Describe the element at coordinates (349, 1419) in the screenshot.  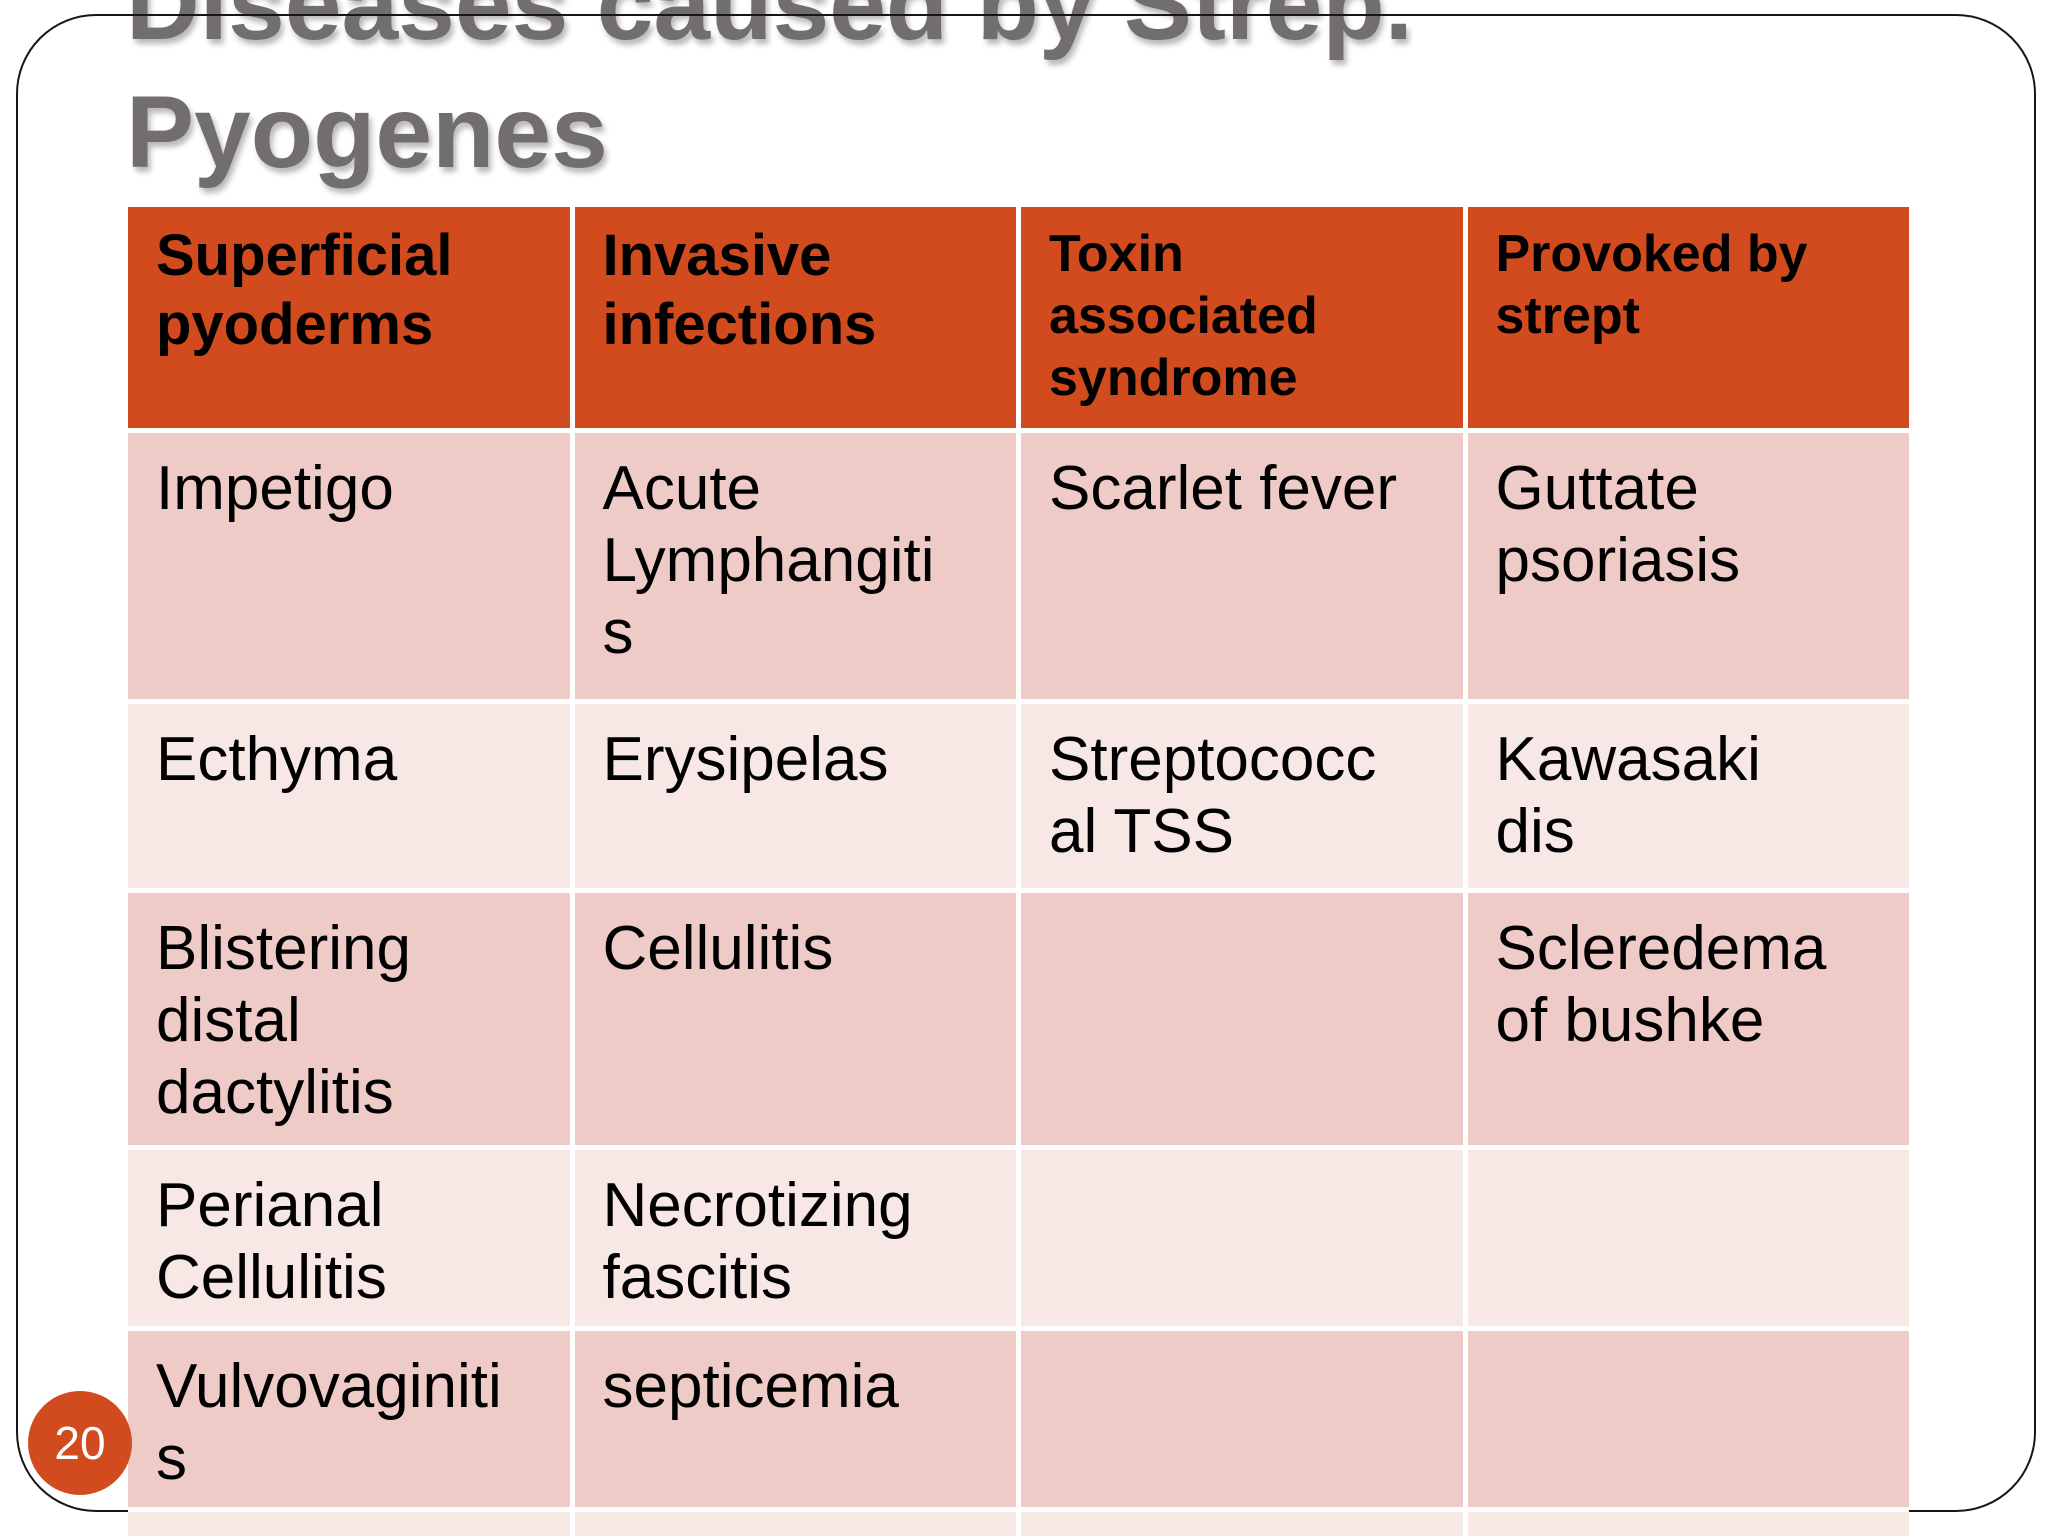
I see `table-cell-vulvovaginitis: Vulvovaginiti s` at that location.